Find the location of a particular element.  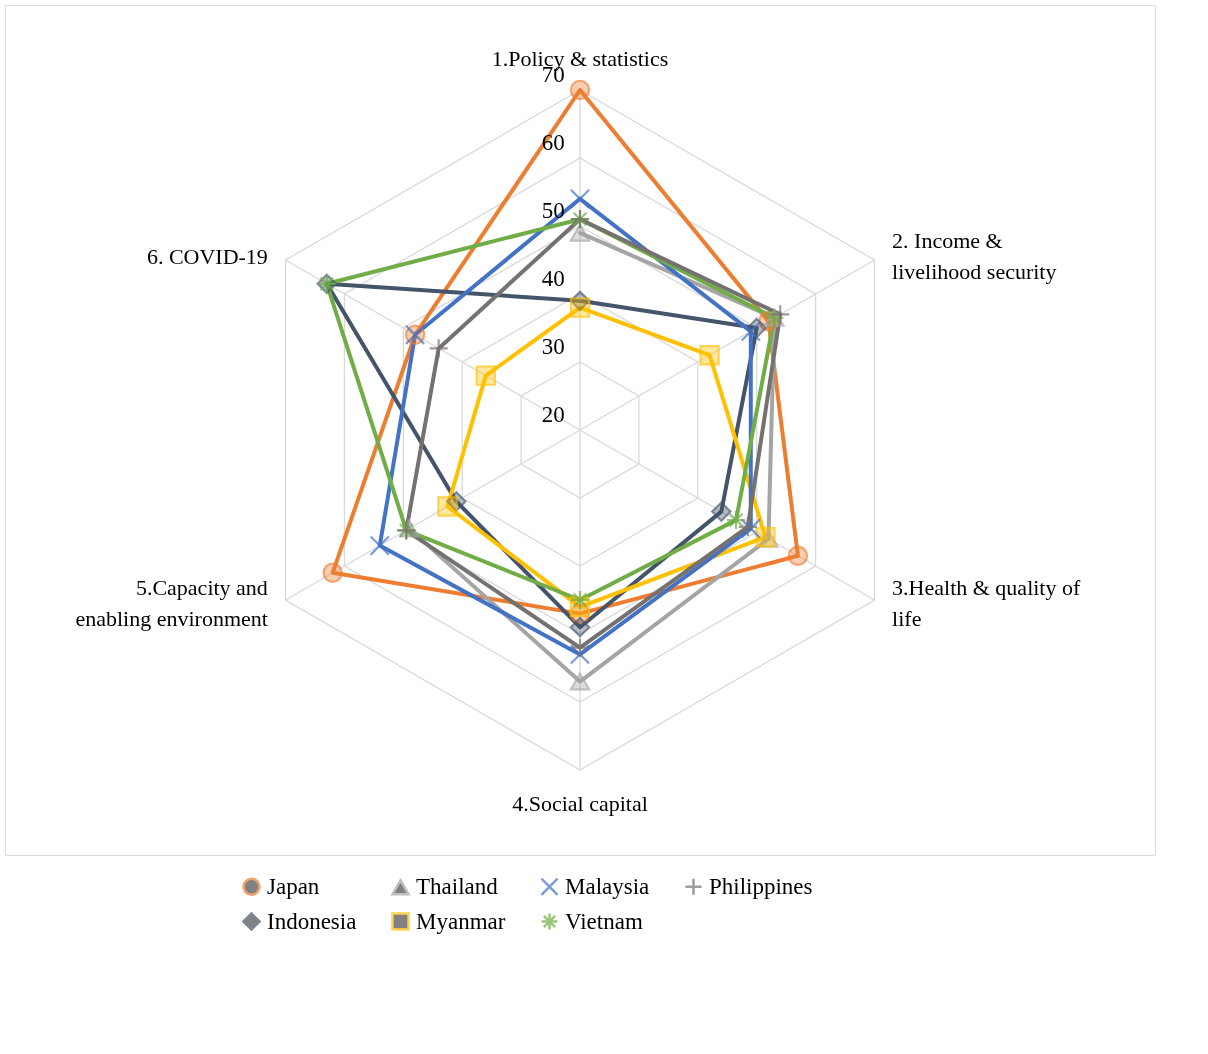

legend-label: Indonesia is located at coordinates (312, 921).